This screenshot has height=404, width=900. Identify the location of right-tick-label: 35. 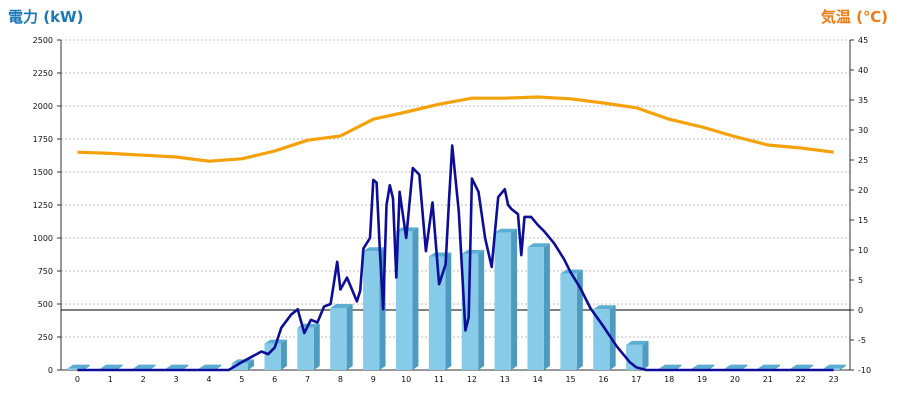
(863, 100).